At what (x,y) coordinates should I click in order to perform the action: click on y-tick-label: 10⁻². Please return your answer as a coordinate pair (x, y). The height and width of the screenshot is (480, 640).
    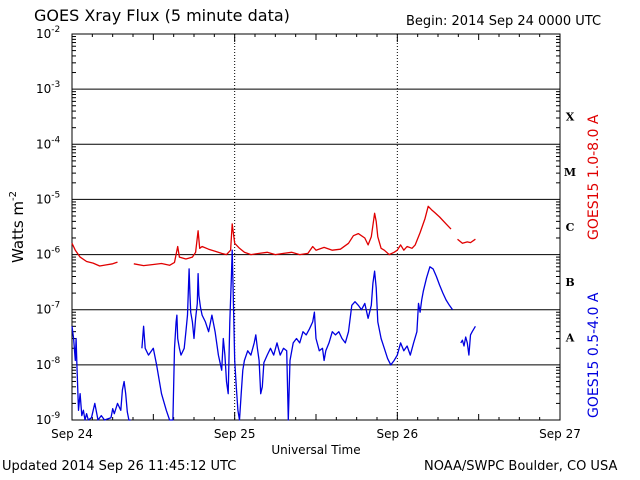
    Looking at the image, I should click on (48, 33).